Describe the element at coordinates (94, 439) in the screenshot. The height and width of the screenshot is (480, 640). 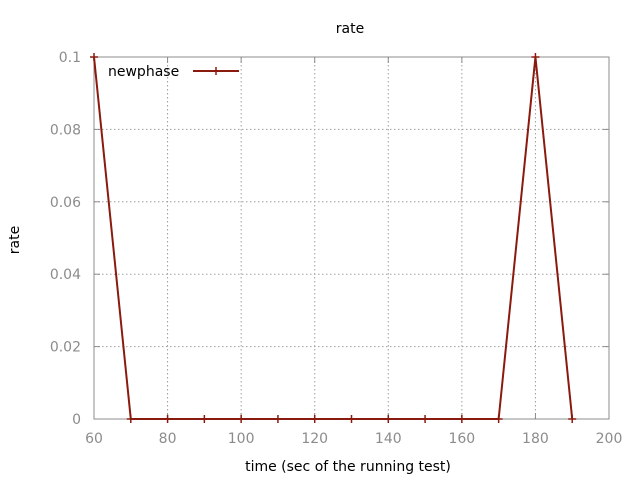
I see `x-tick-label-60: 60` at that location.